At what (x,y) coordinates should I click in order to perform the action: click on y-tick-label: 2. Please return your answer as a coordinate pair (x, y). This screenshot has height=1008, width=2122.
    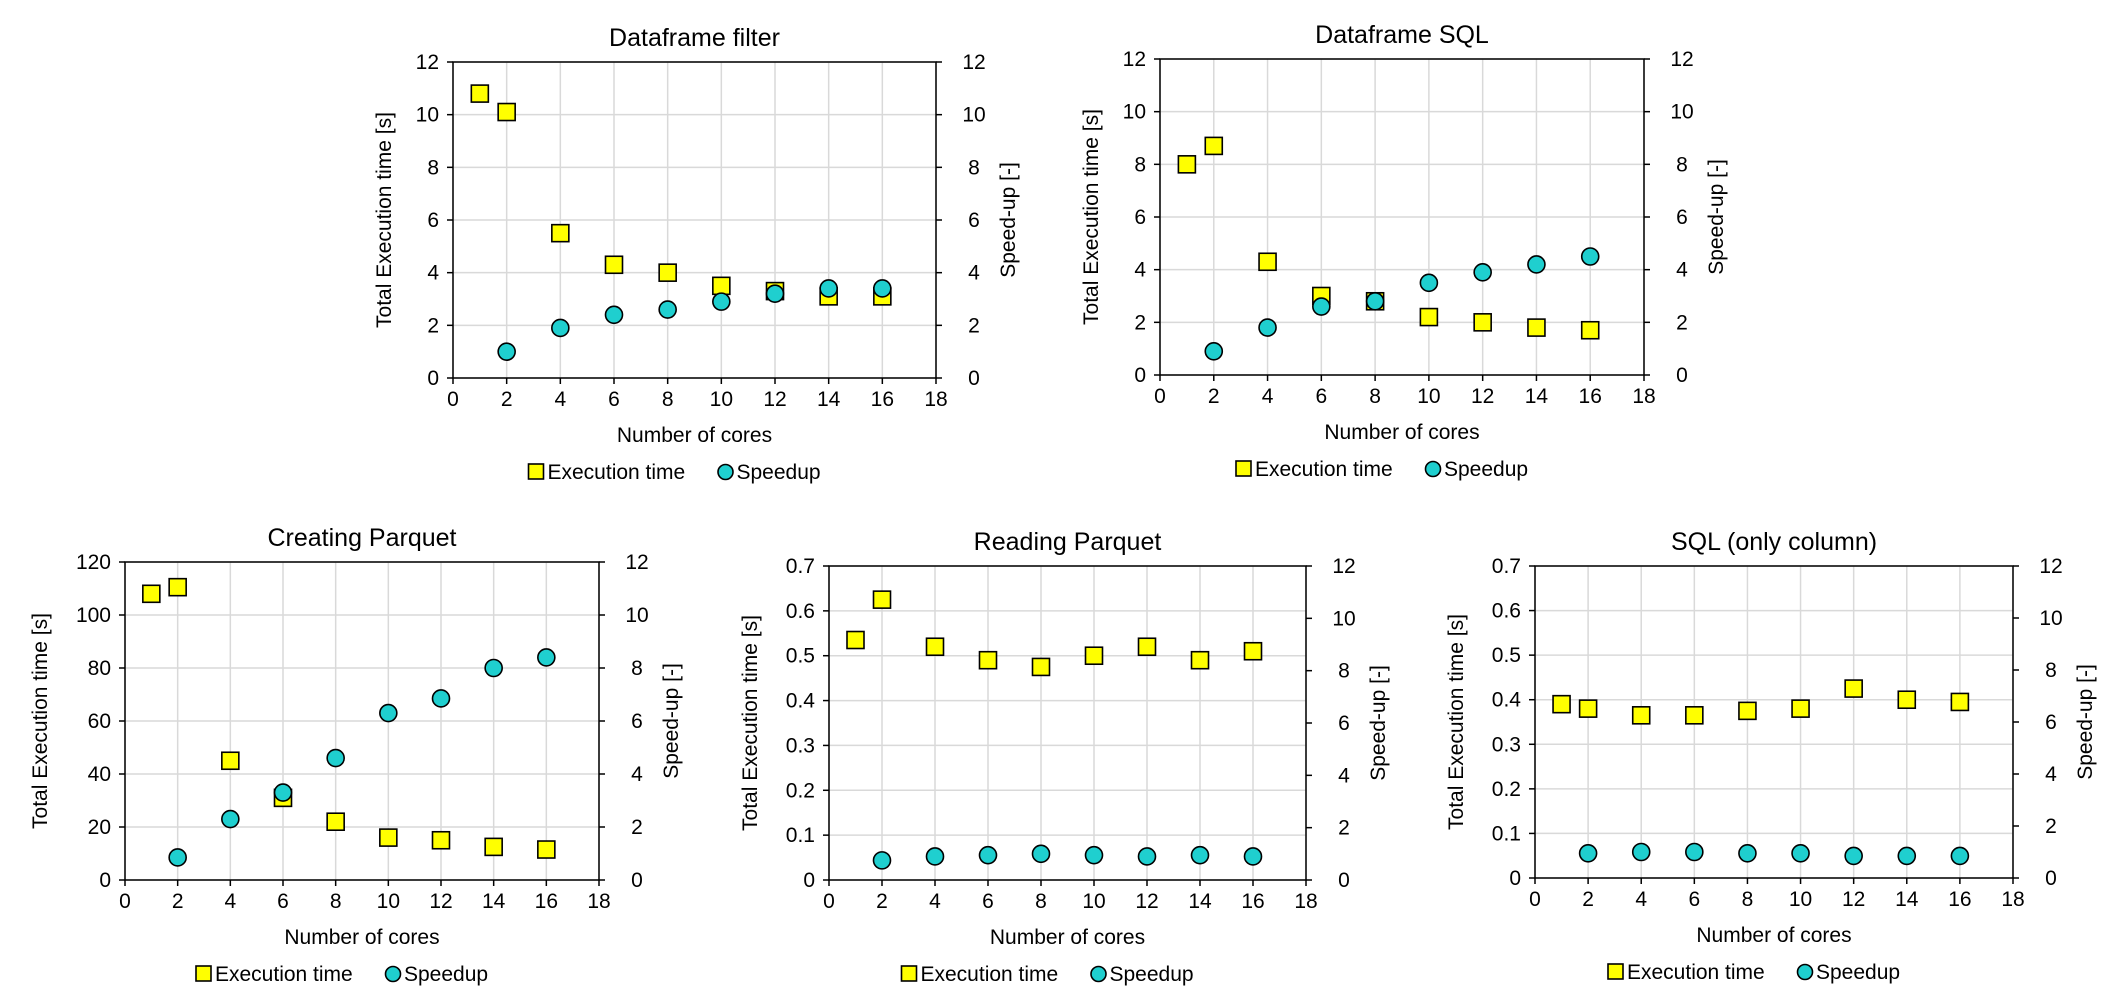
    Looking at the image, I should click on (433, 325).